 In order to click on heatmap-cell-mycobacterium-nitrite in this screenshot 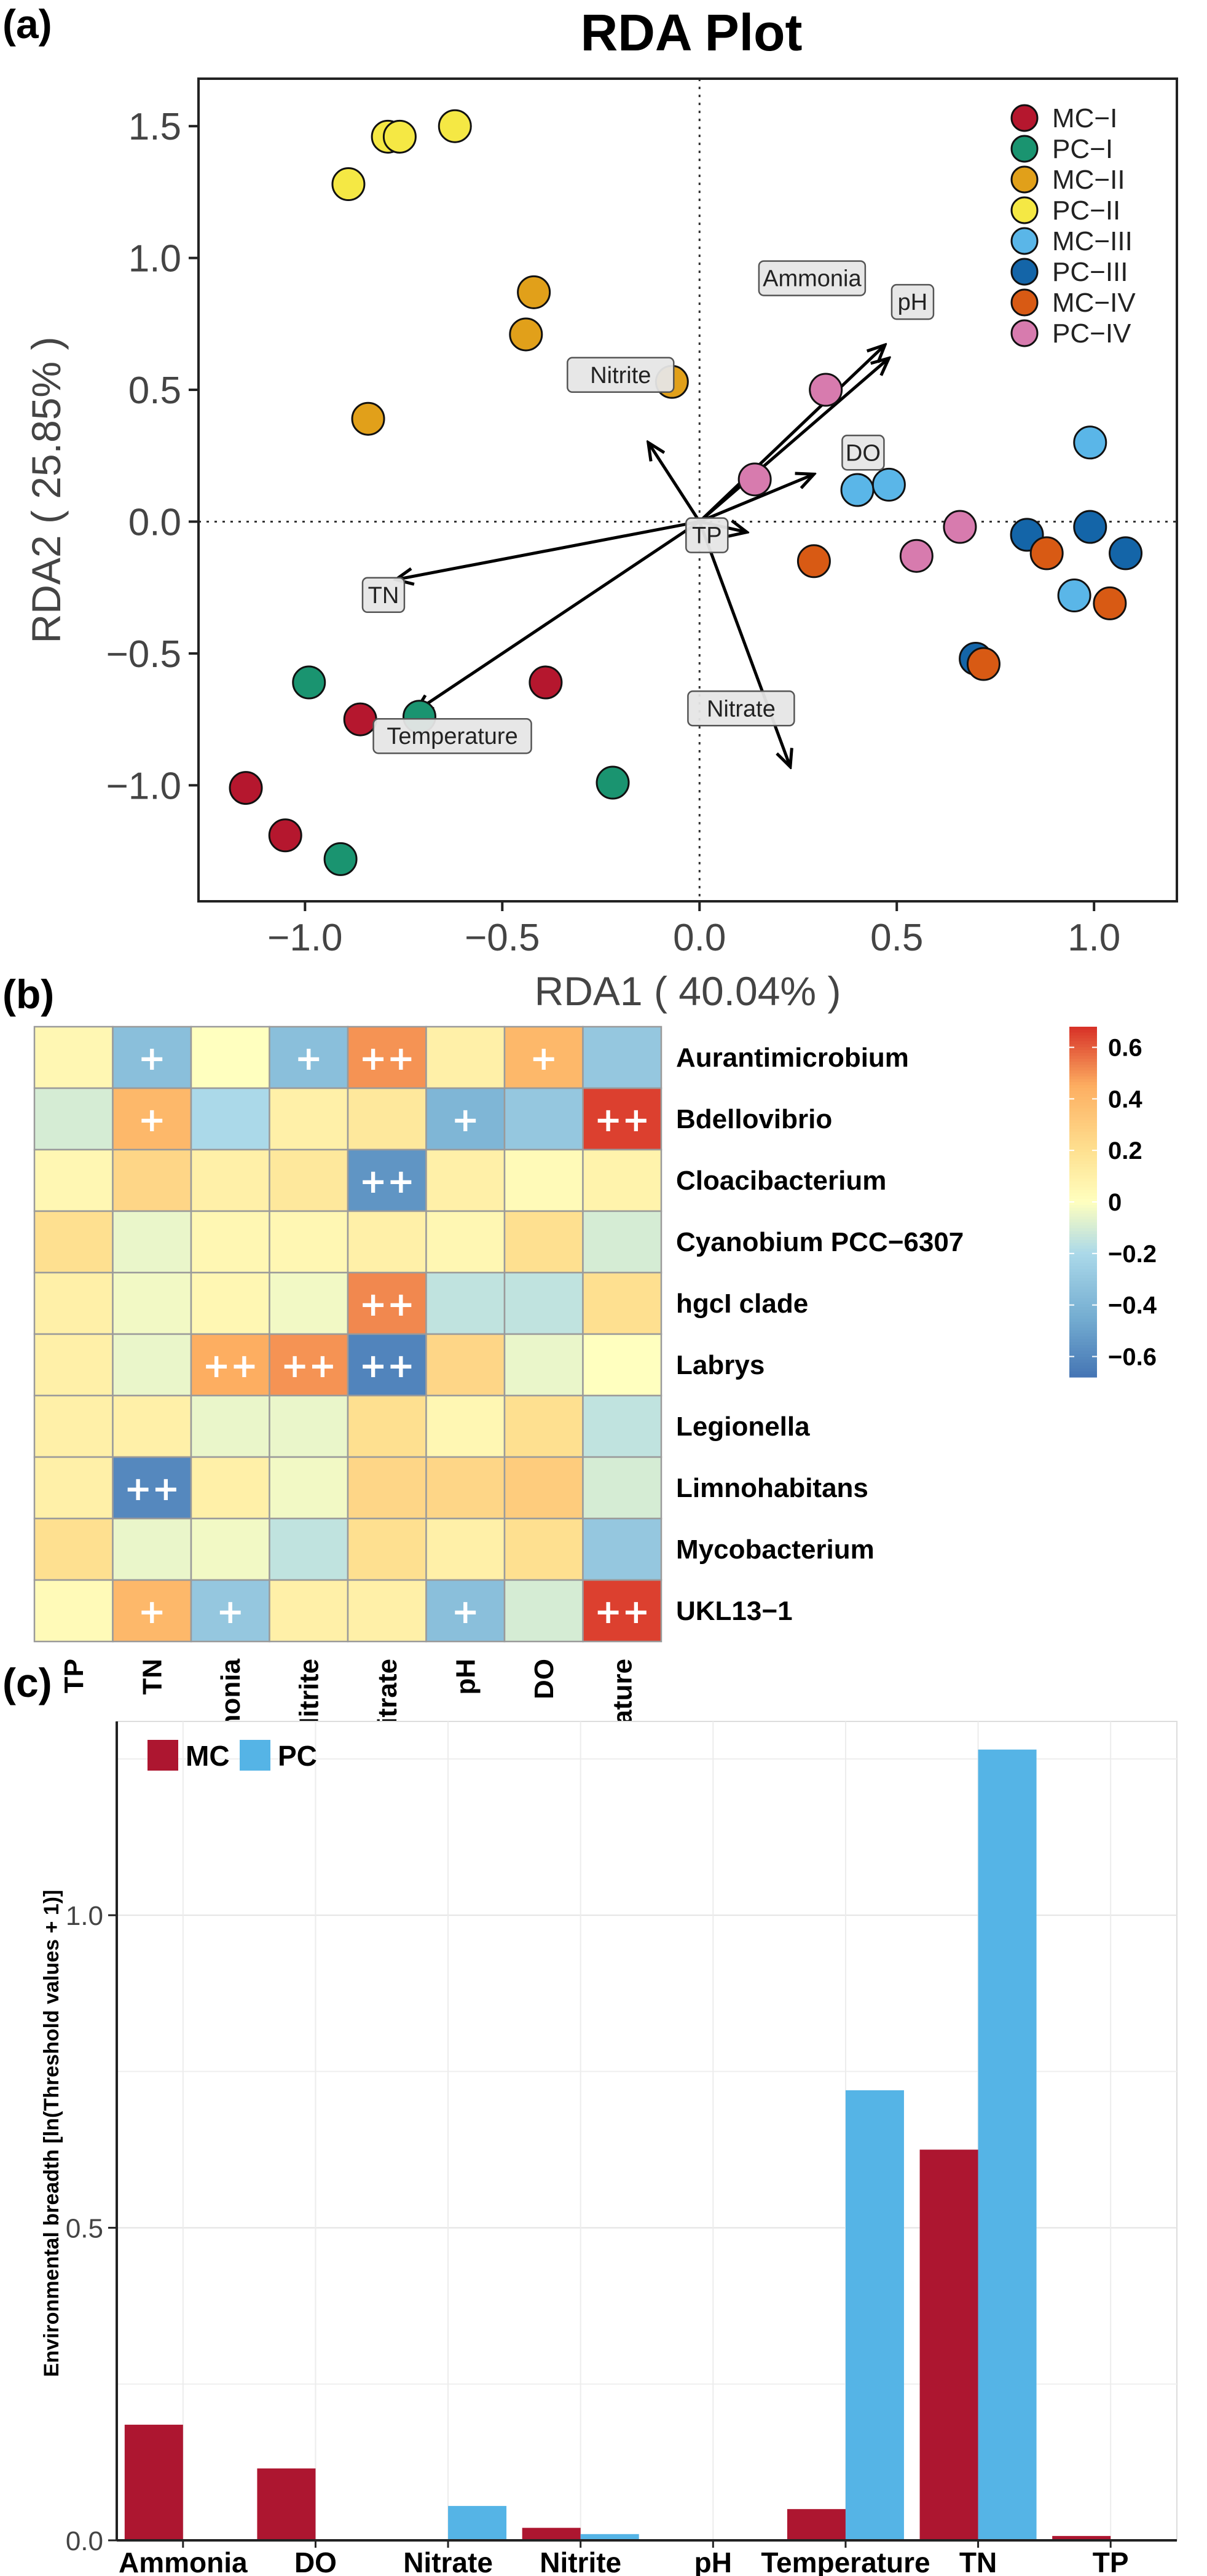, I will do `click(309, 1549)`.